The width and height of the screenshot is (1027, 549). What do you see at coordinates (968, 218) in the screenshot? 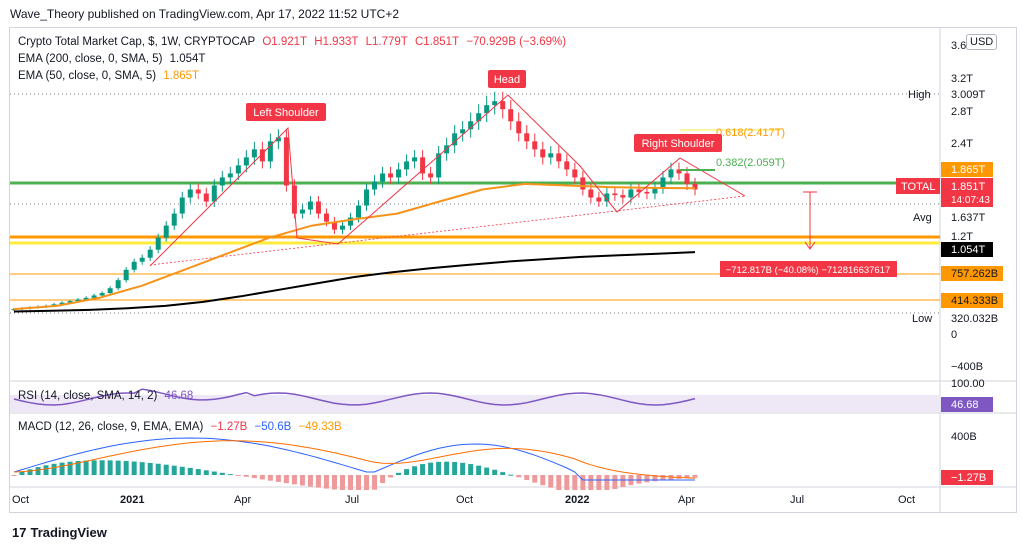
I see `avg-value: 1.637T` at bounding box center [968, 218].